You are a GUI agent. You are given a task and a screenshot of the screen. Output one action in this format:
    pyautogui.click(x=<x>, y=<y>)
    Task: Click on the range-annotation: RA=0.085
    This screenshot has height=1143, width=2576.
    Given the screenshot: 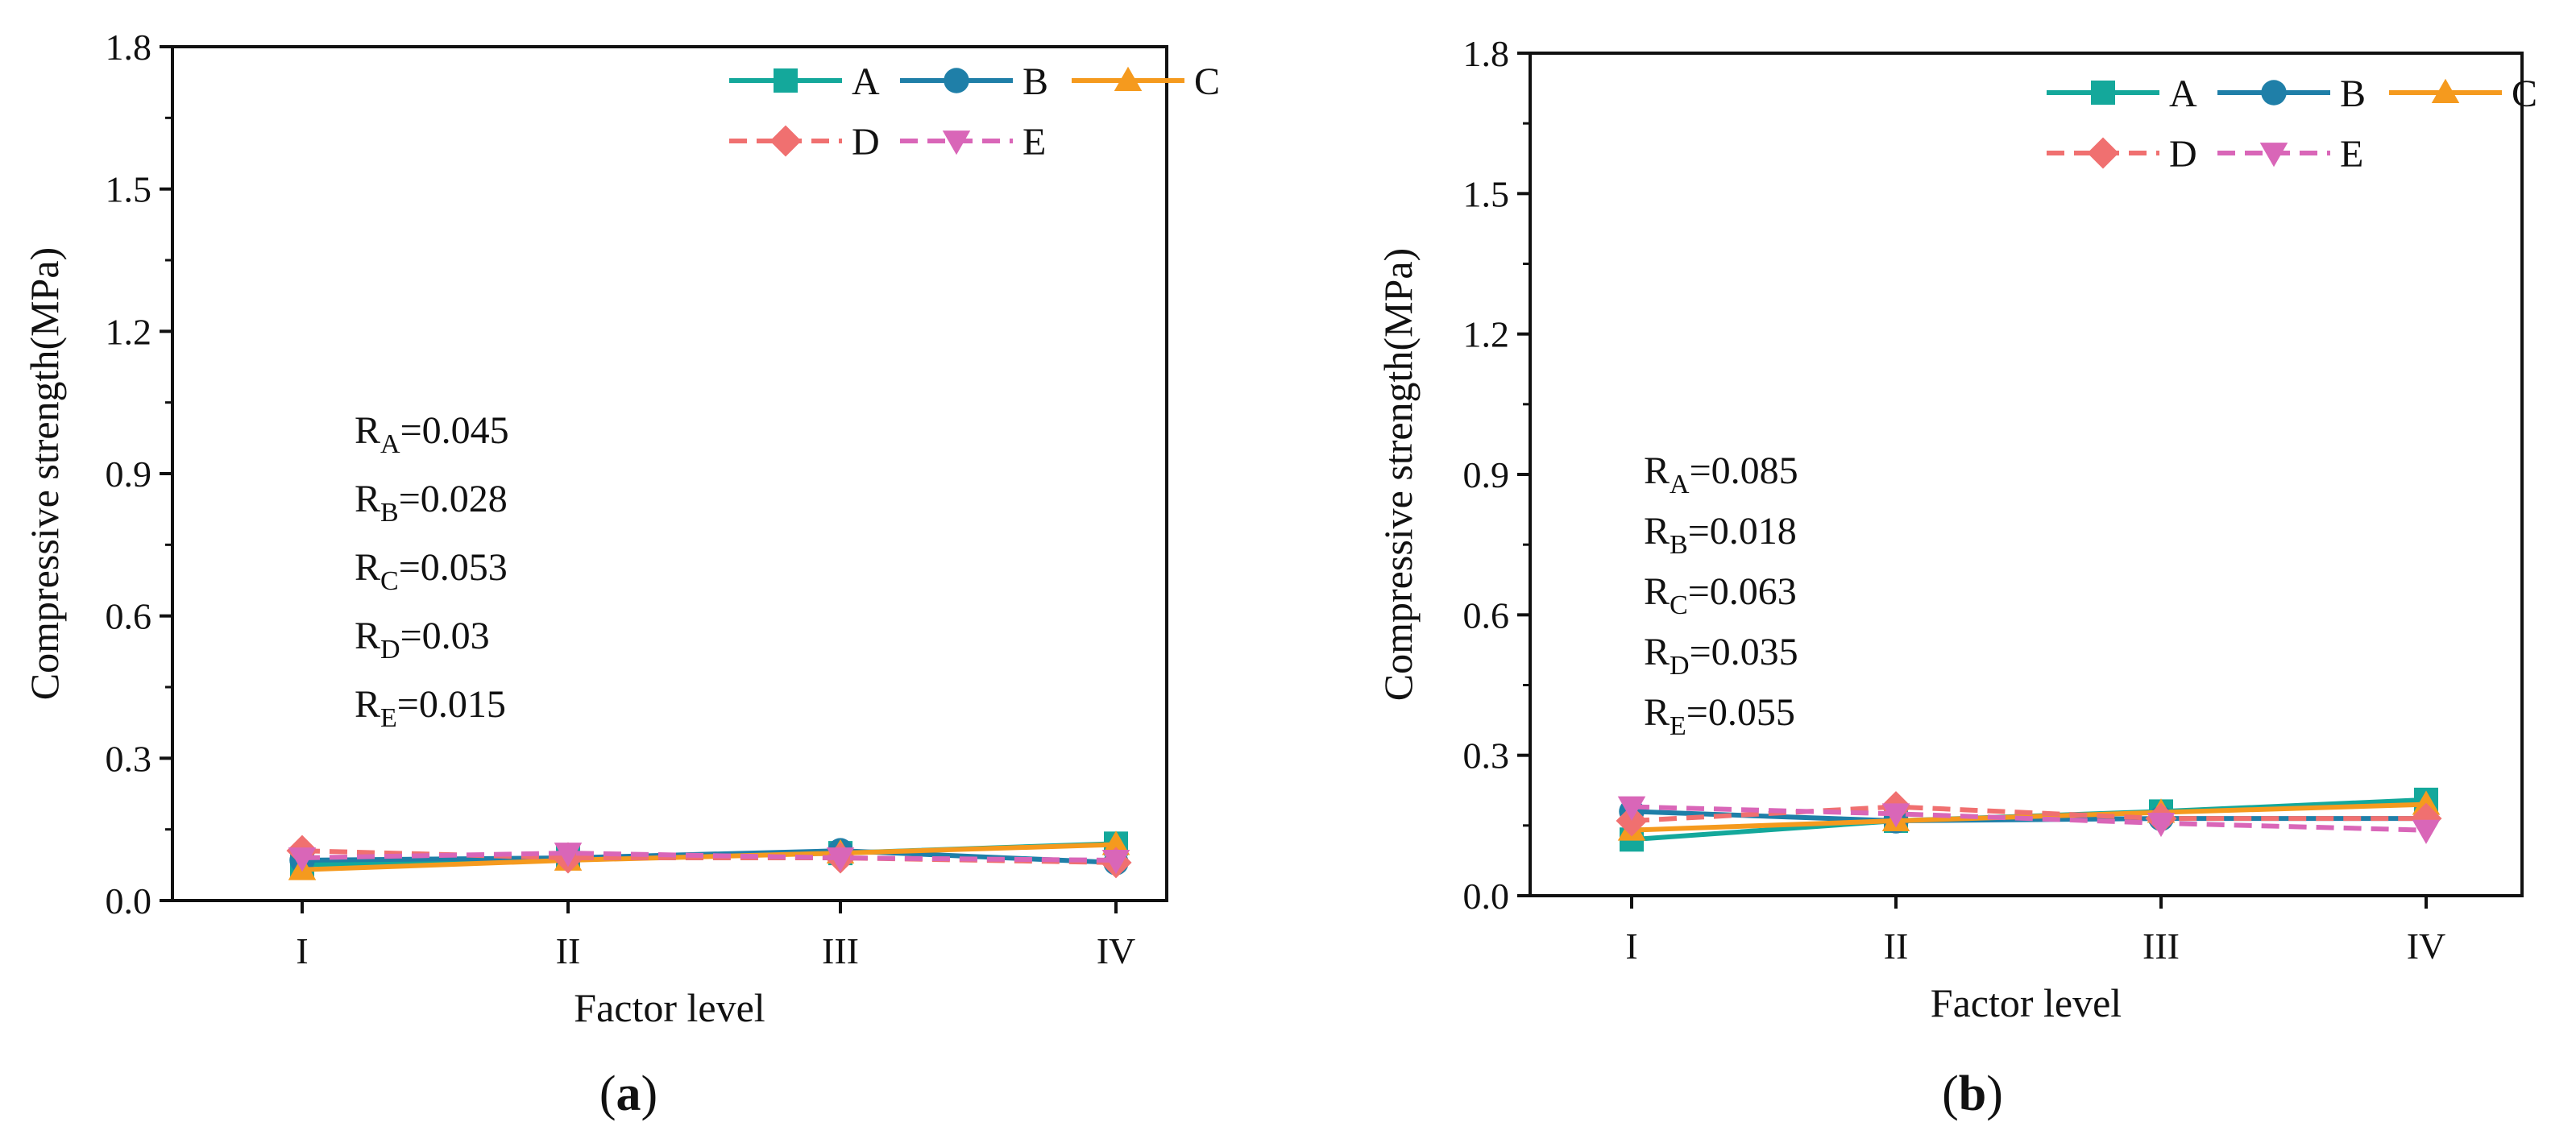 What is the action you would take?
    pyautogui.click(x=1721, y=474)
    